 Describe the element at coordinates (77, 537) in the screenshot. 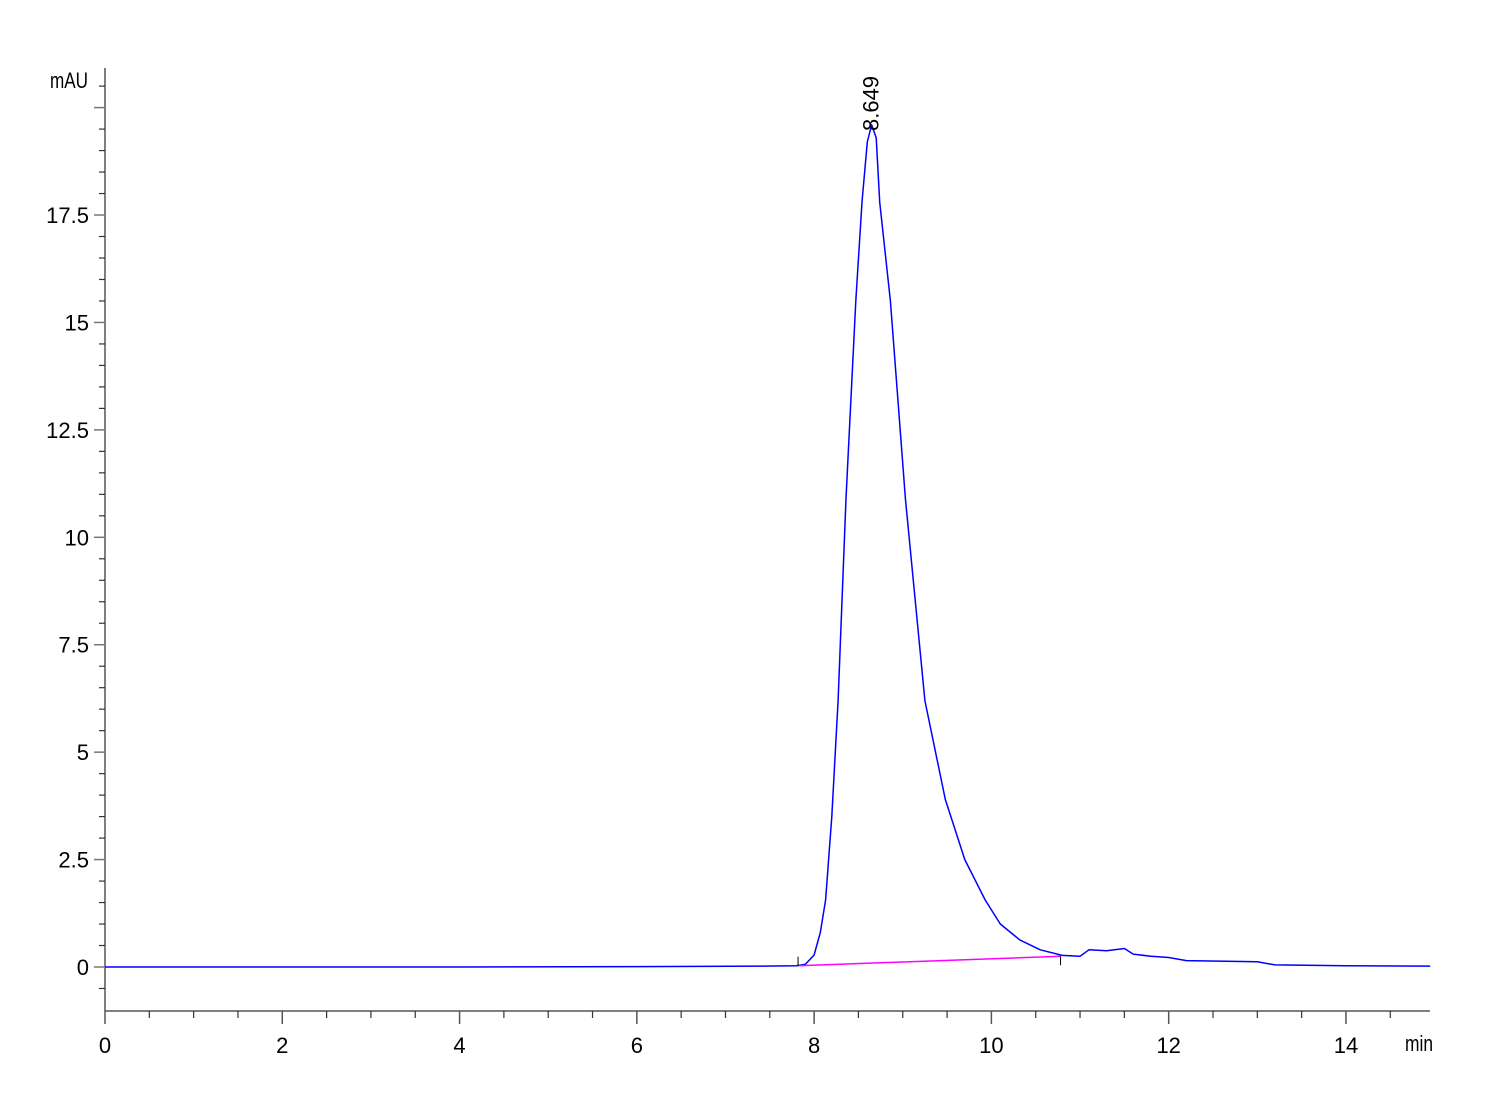

I see `y-tick-label: 10` at that location.